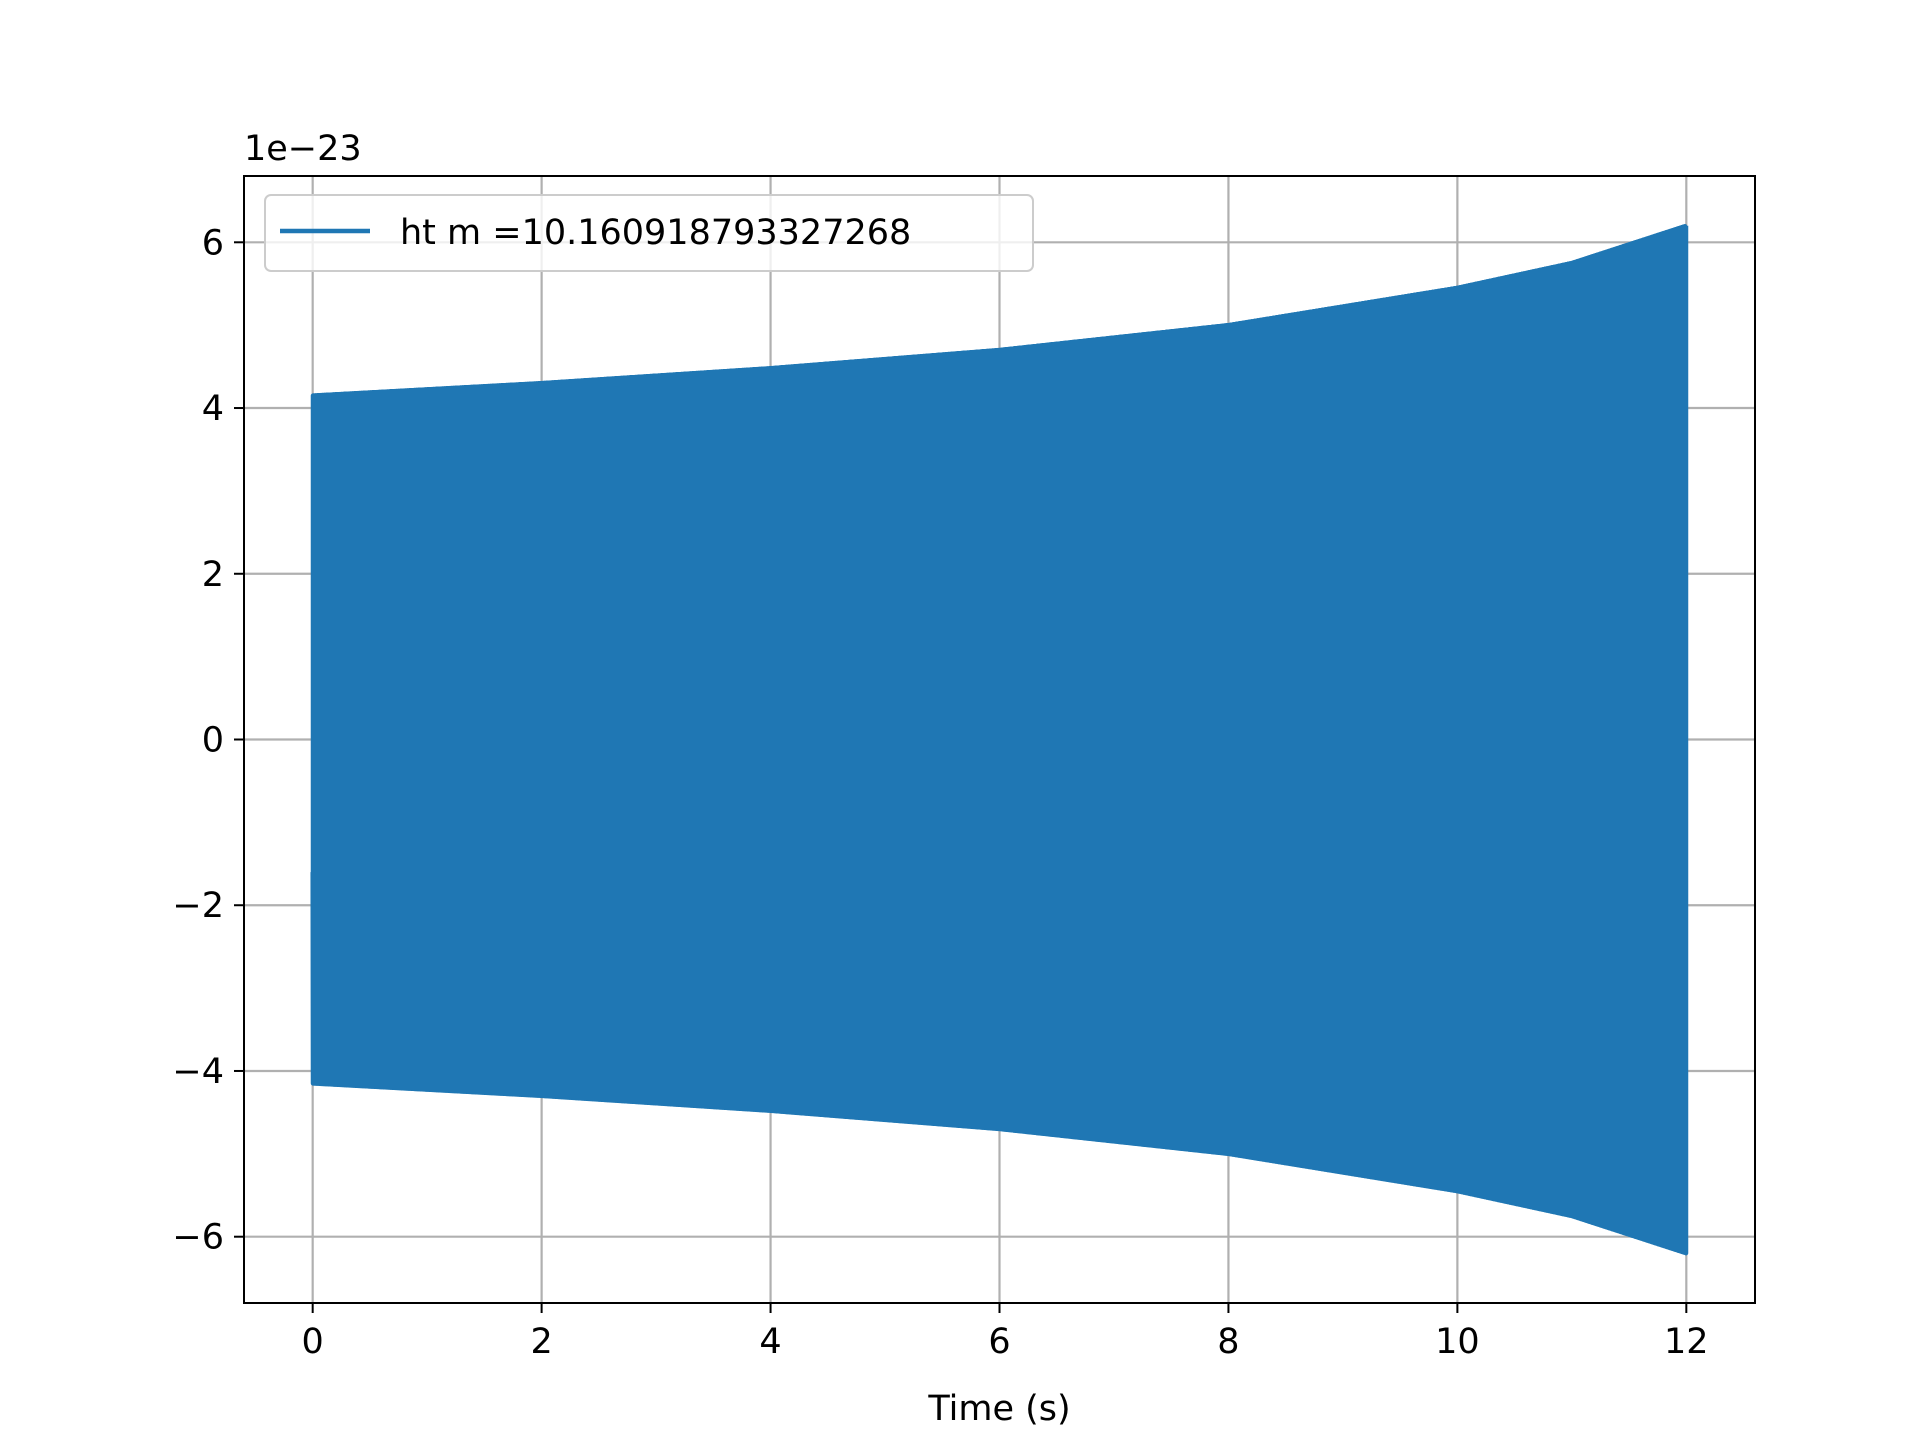 The width and height of the screenshot is (1920, 1440). I want to click on x-tick-label: 0, so click(313, 1342).